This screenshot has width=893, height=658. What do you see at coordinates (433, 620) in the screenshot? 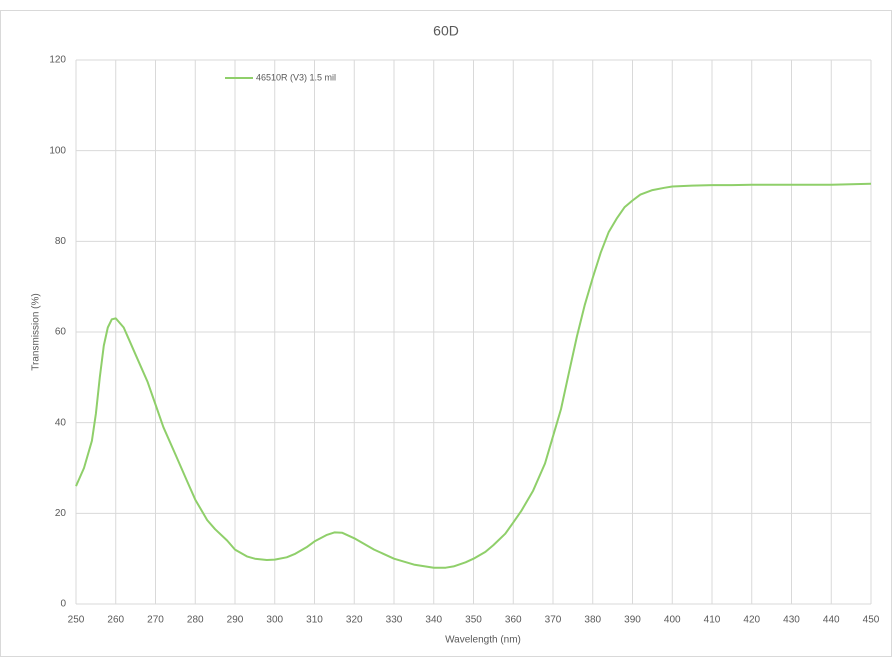
I see `x-tick-label: 340` at bounding box center [433, 620].